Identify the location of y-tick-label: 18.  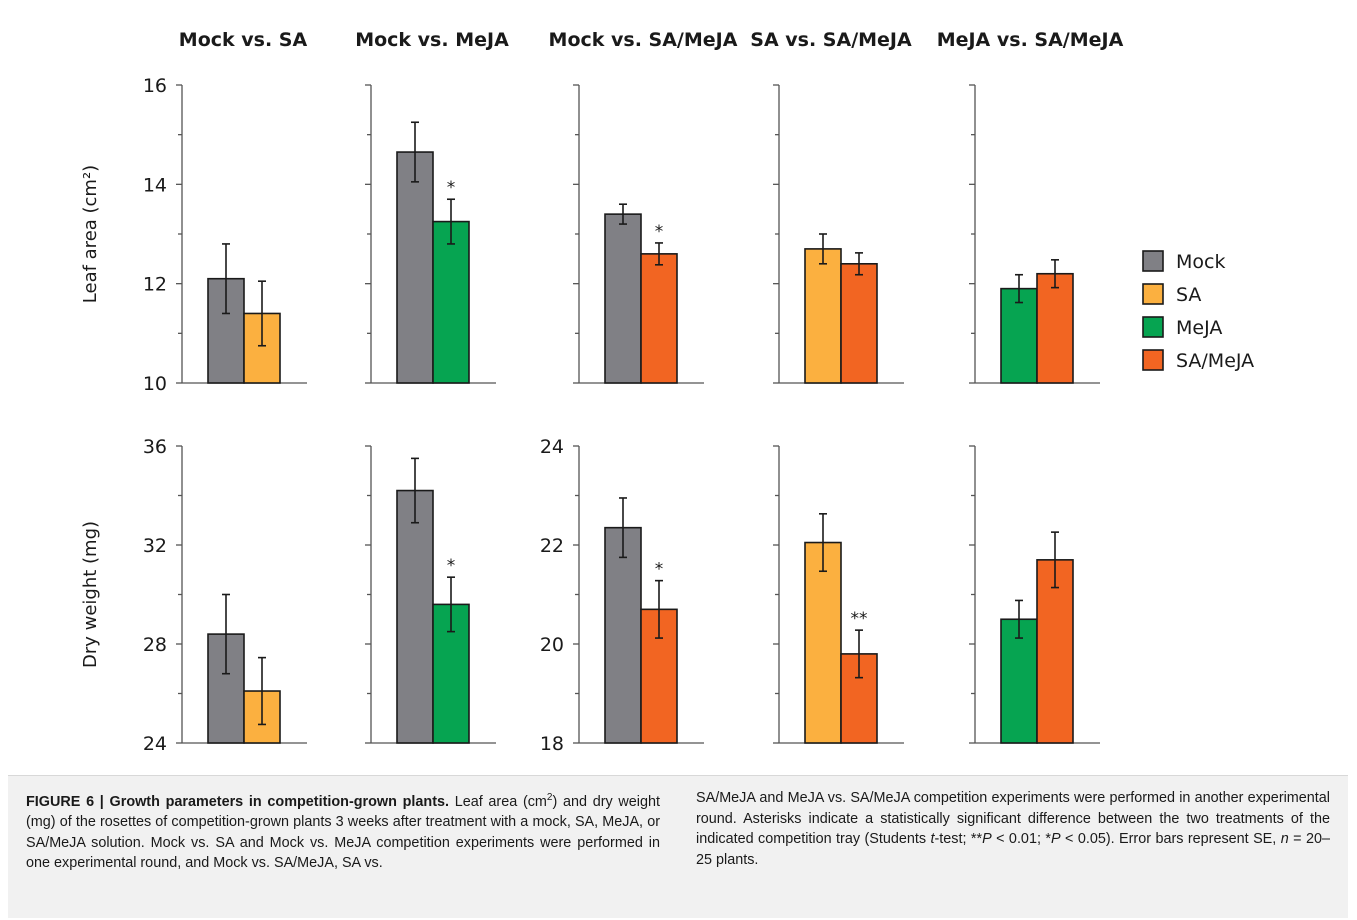
(552, 744).